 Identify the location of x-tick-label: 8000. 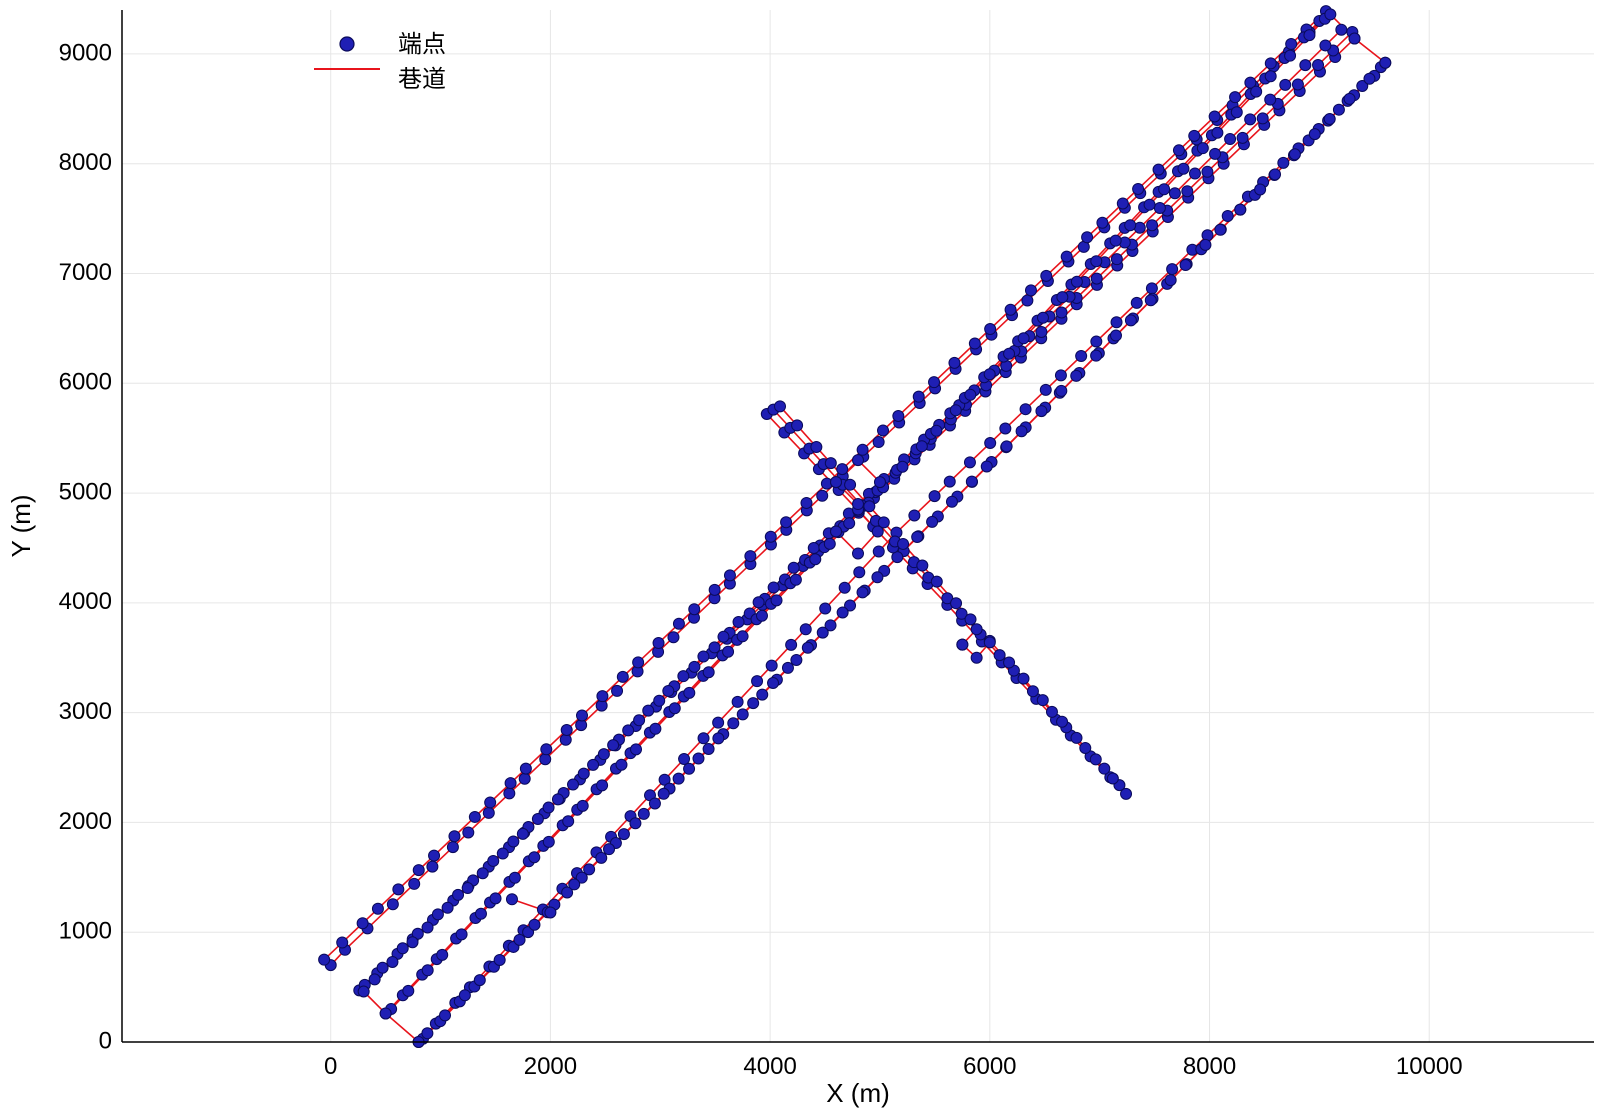
(1209, 1066).